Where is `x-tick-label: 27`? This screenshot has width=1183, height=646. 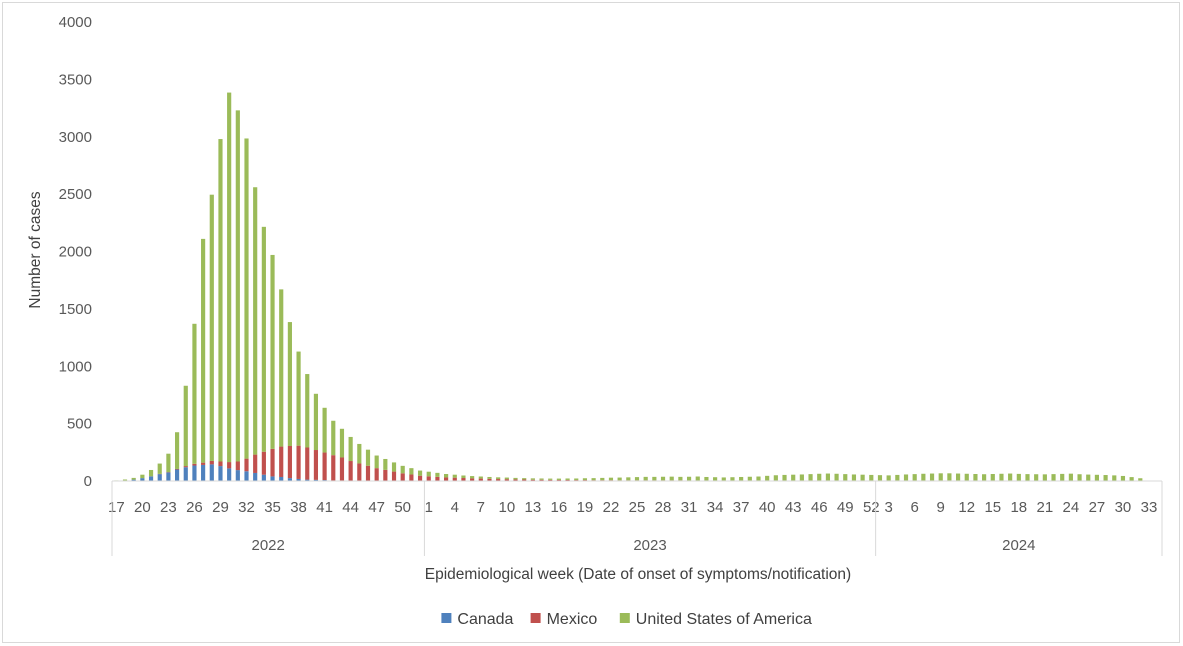
x-tick-label: 27 is located at coordinates (1097, 507).